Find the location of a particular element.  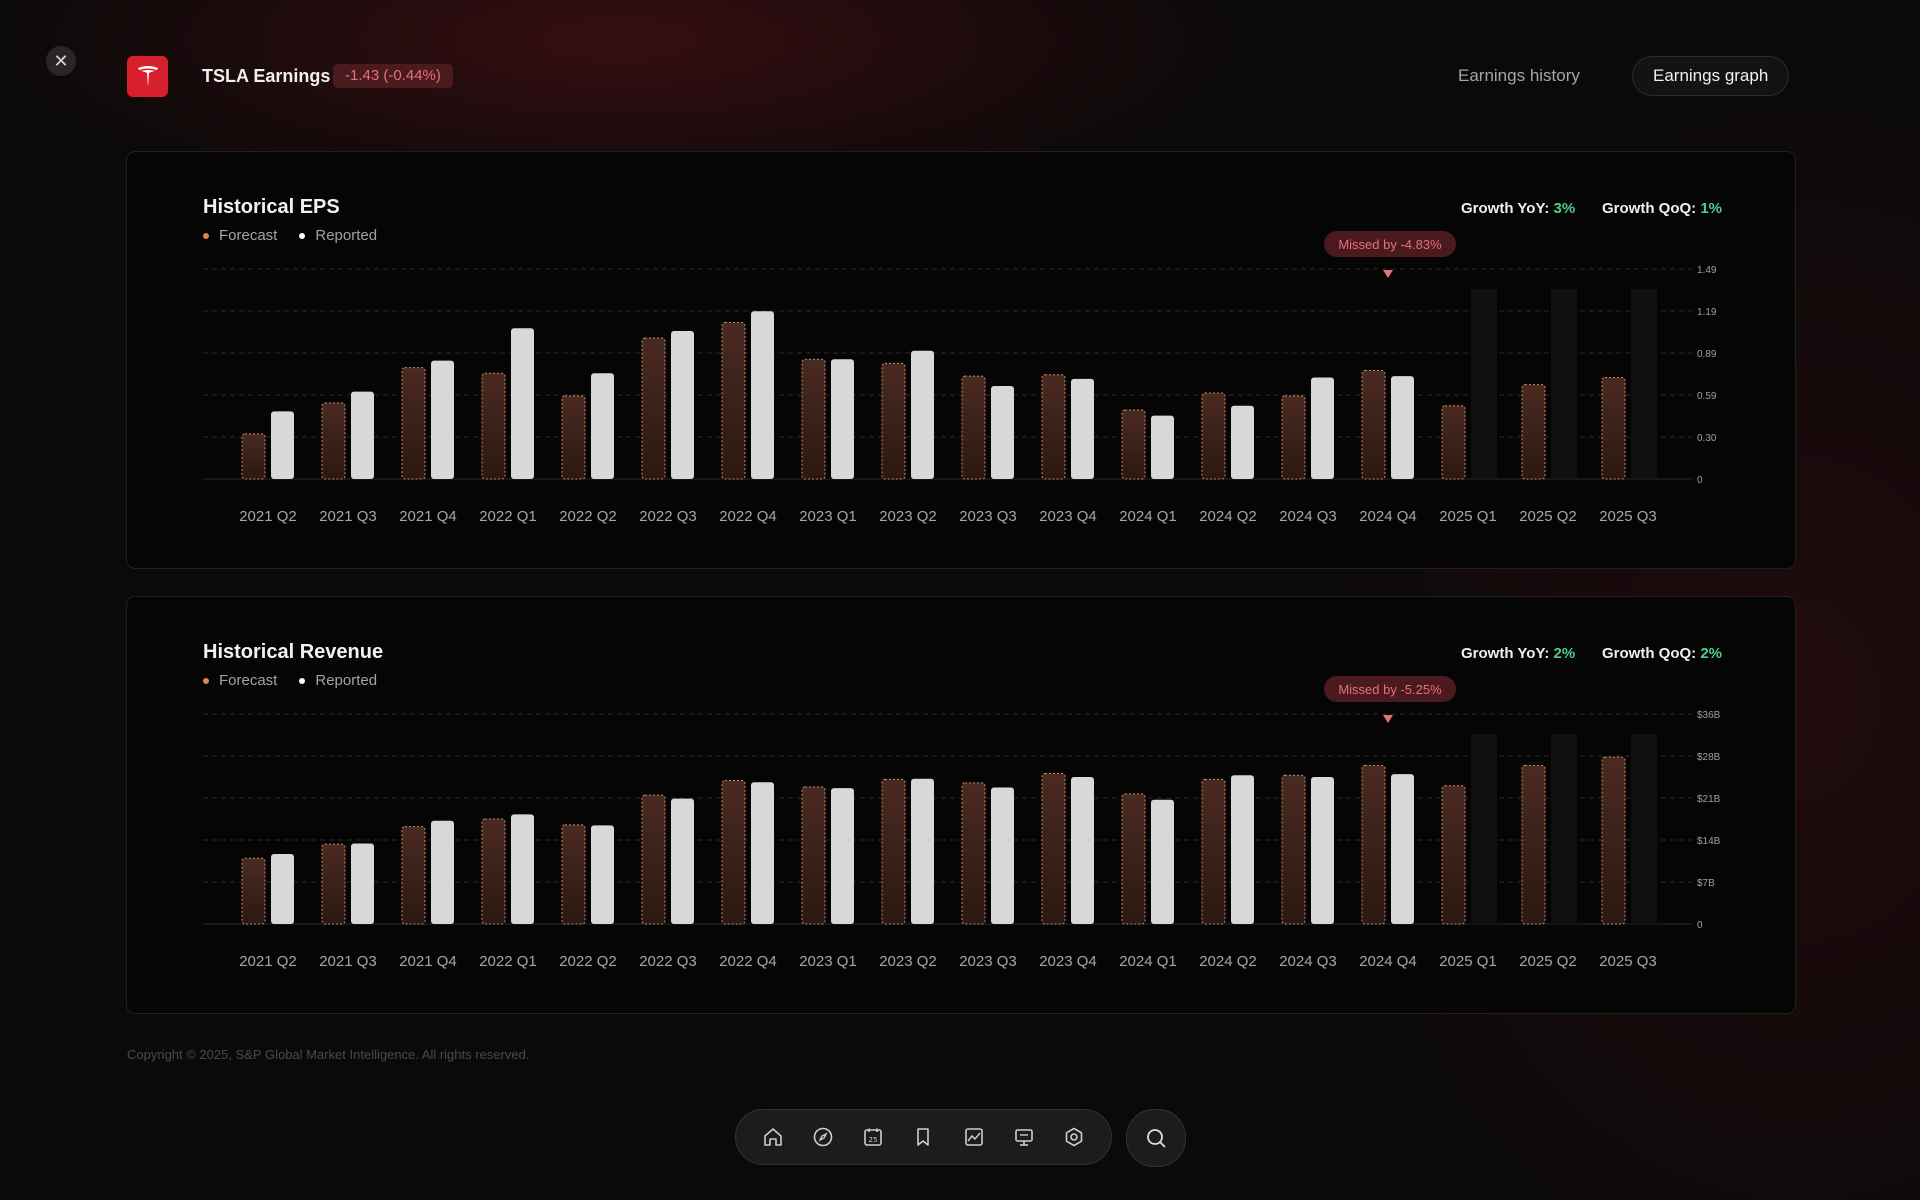

miss-label: Missed by -4.83% is located at coordinates (1390, 244).